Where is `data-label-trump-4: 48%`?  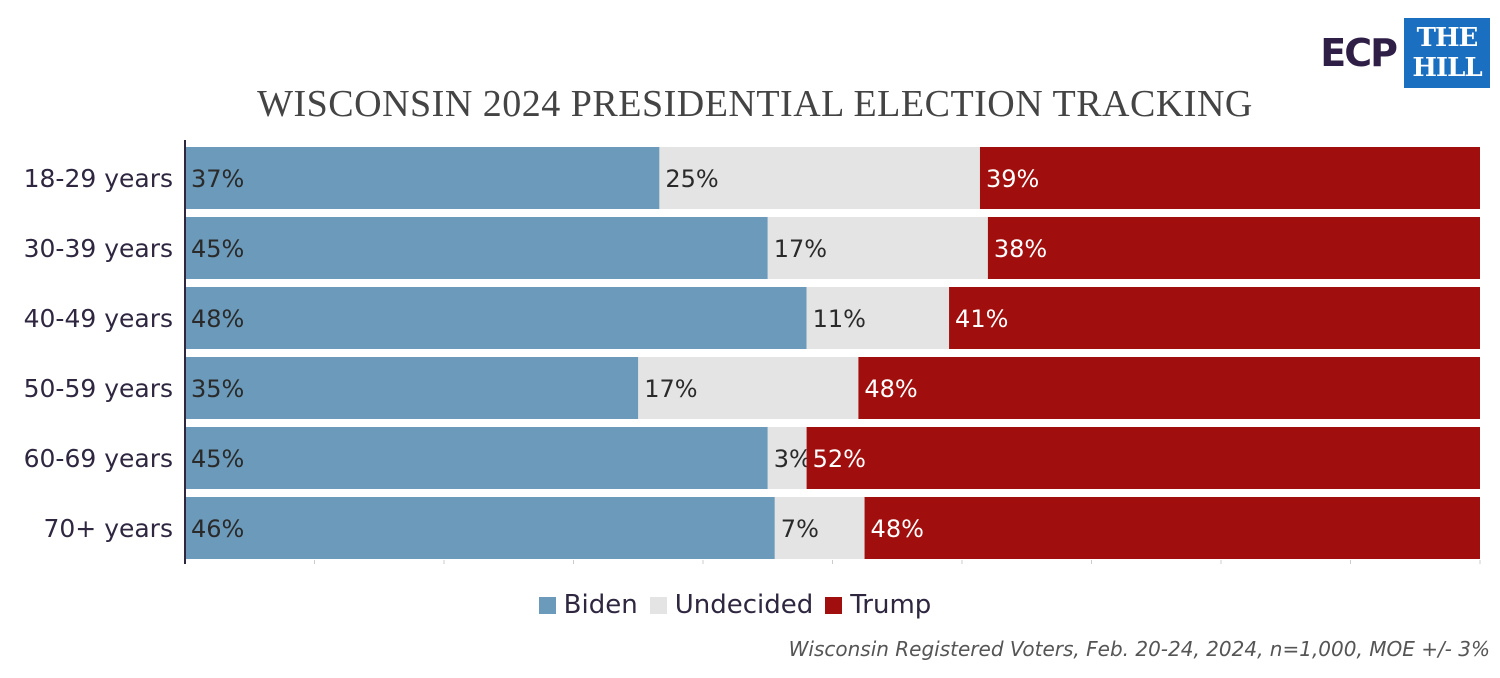
data-label-trump-4: 48% is located at coordinates (890, 389).